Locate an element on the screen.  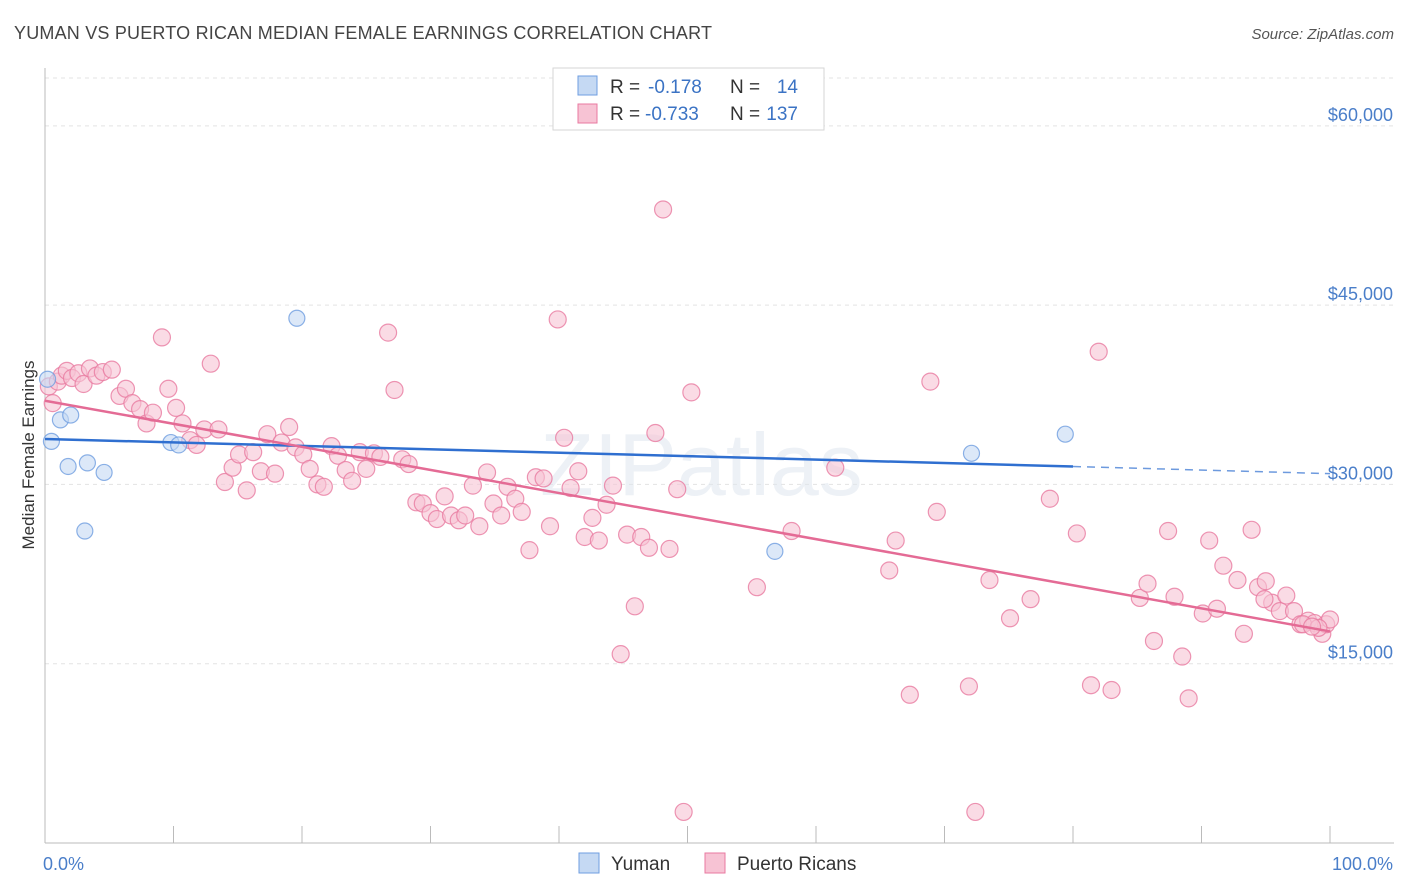
y-tick-label: $30,000 is located at coordinates (1360, 473).